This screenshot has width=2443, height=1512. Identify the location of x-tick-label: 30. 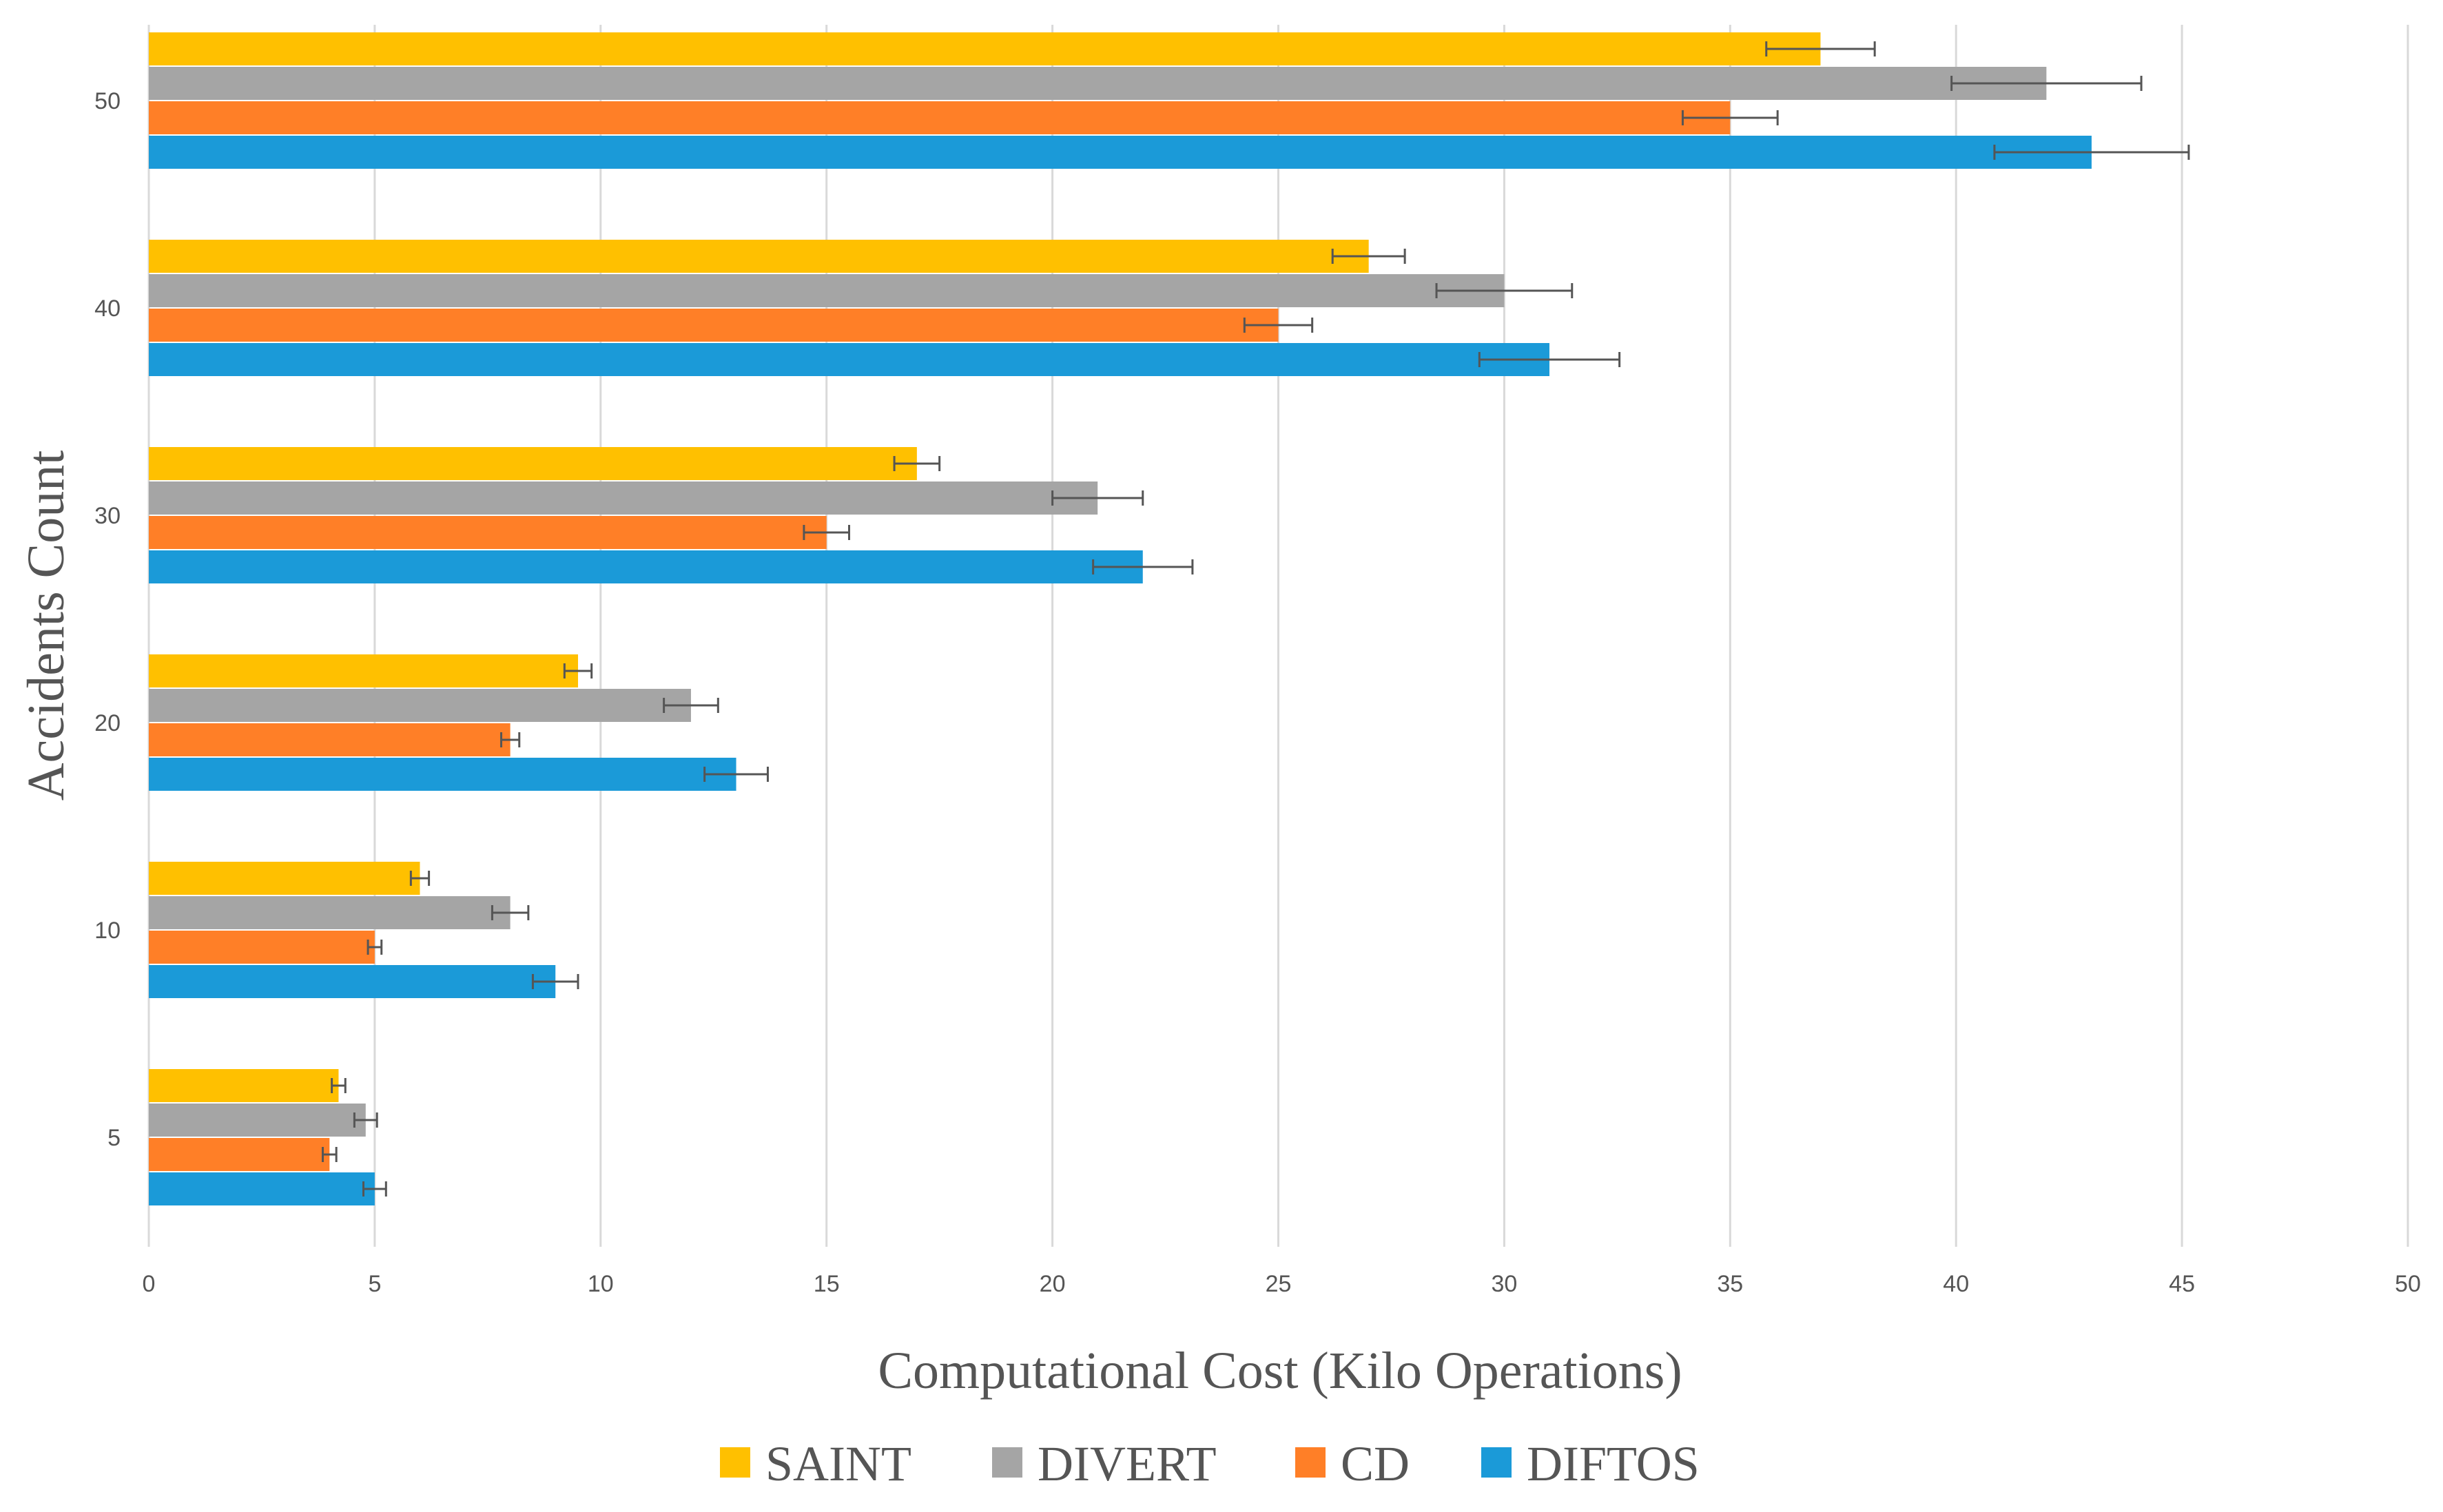
(1504, 1284).